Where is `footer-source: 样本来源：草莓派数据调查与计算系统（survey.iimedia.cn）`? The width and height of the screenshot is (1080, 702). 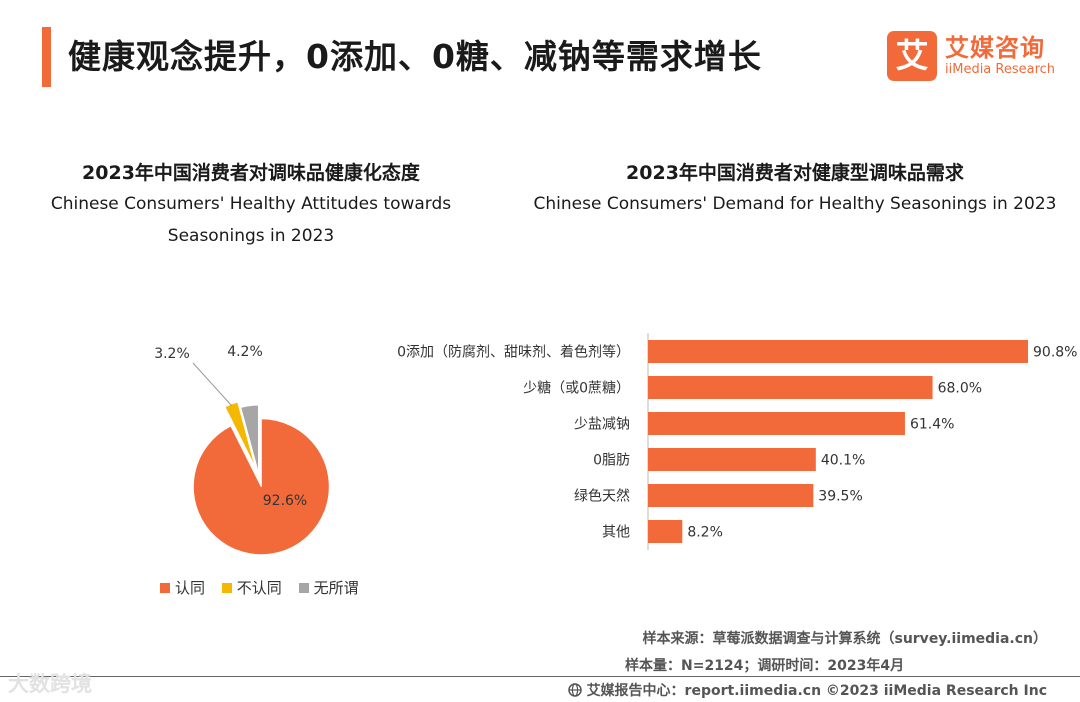
footer-source: 样本来源：草莓派数据调查与计算系统（survey.iimedia.cn） is located at coordinates (844, 639).